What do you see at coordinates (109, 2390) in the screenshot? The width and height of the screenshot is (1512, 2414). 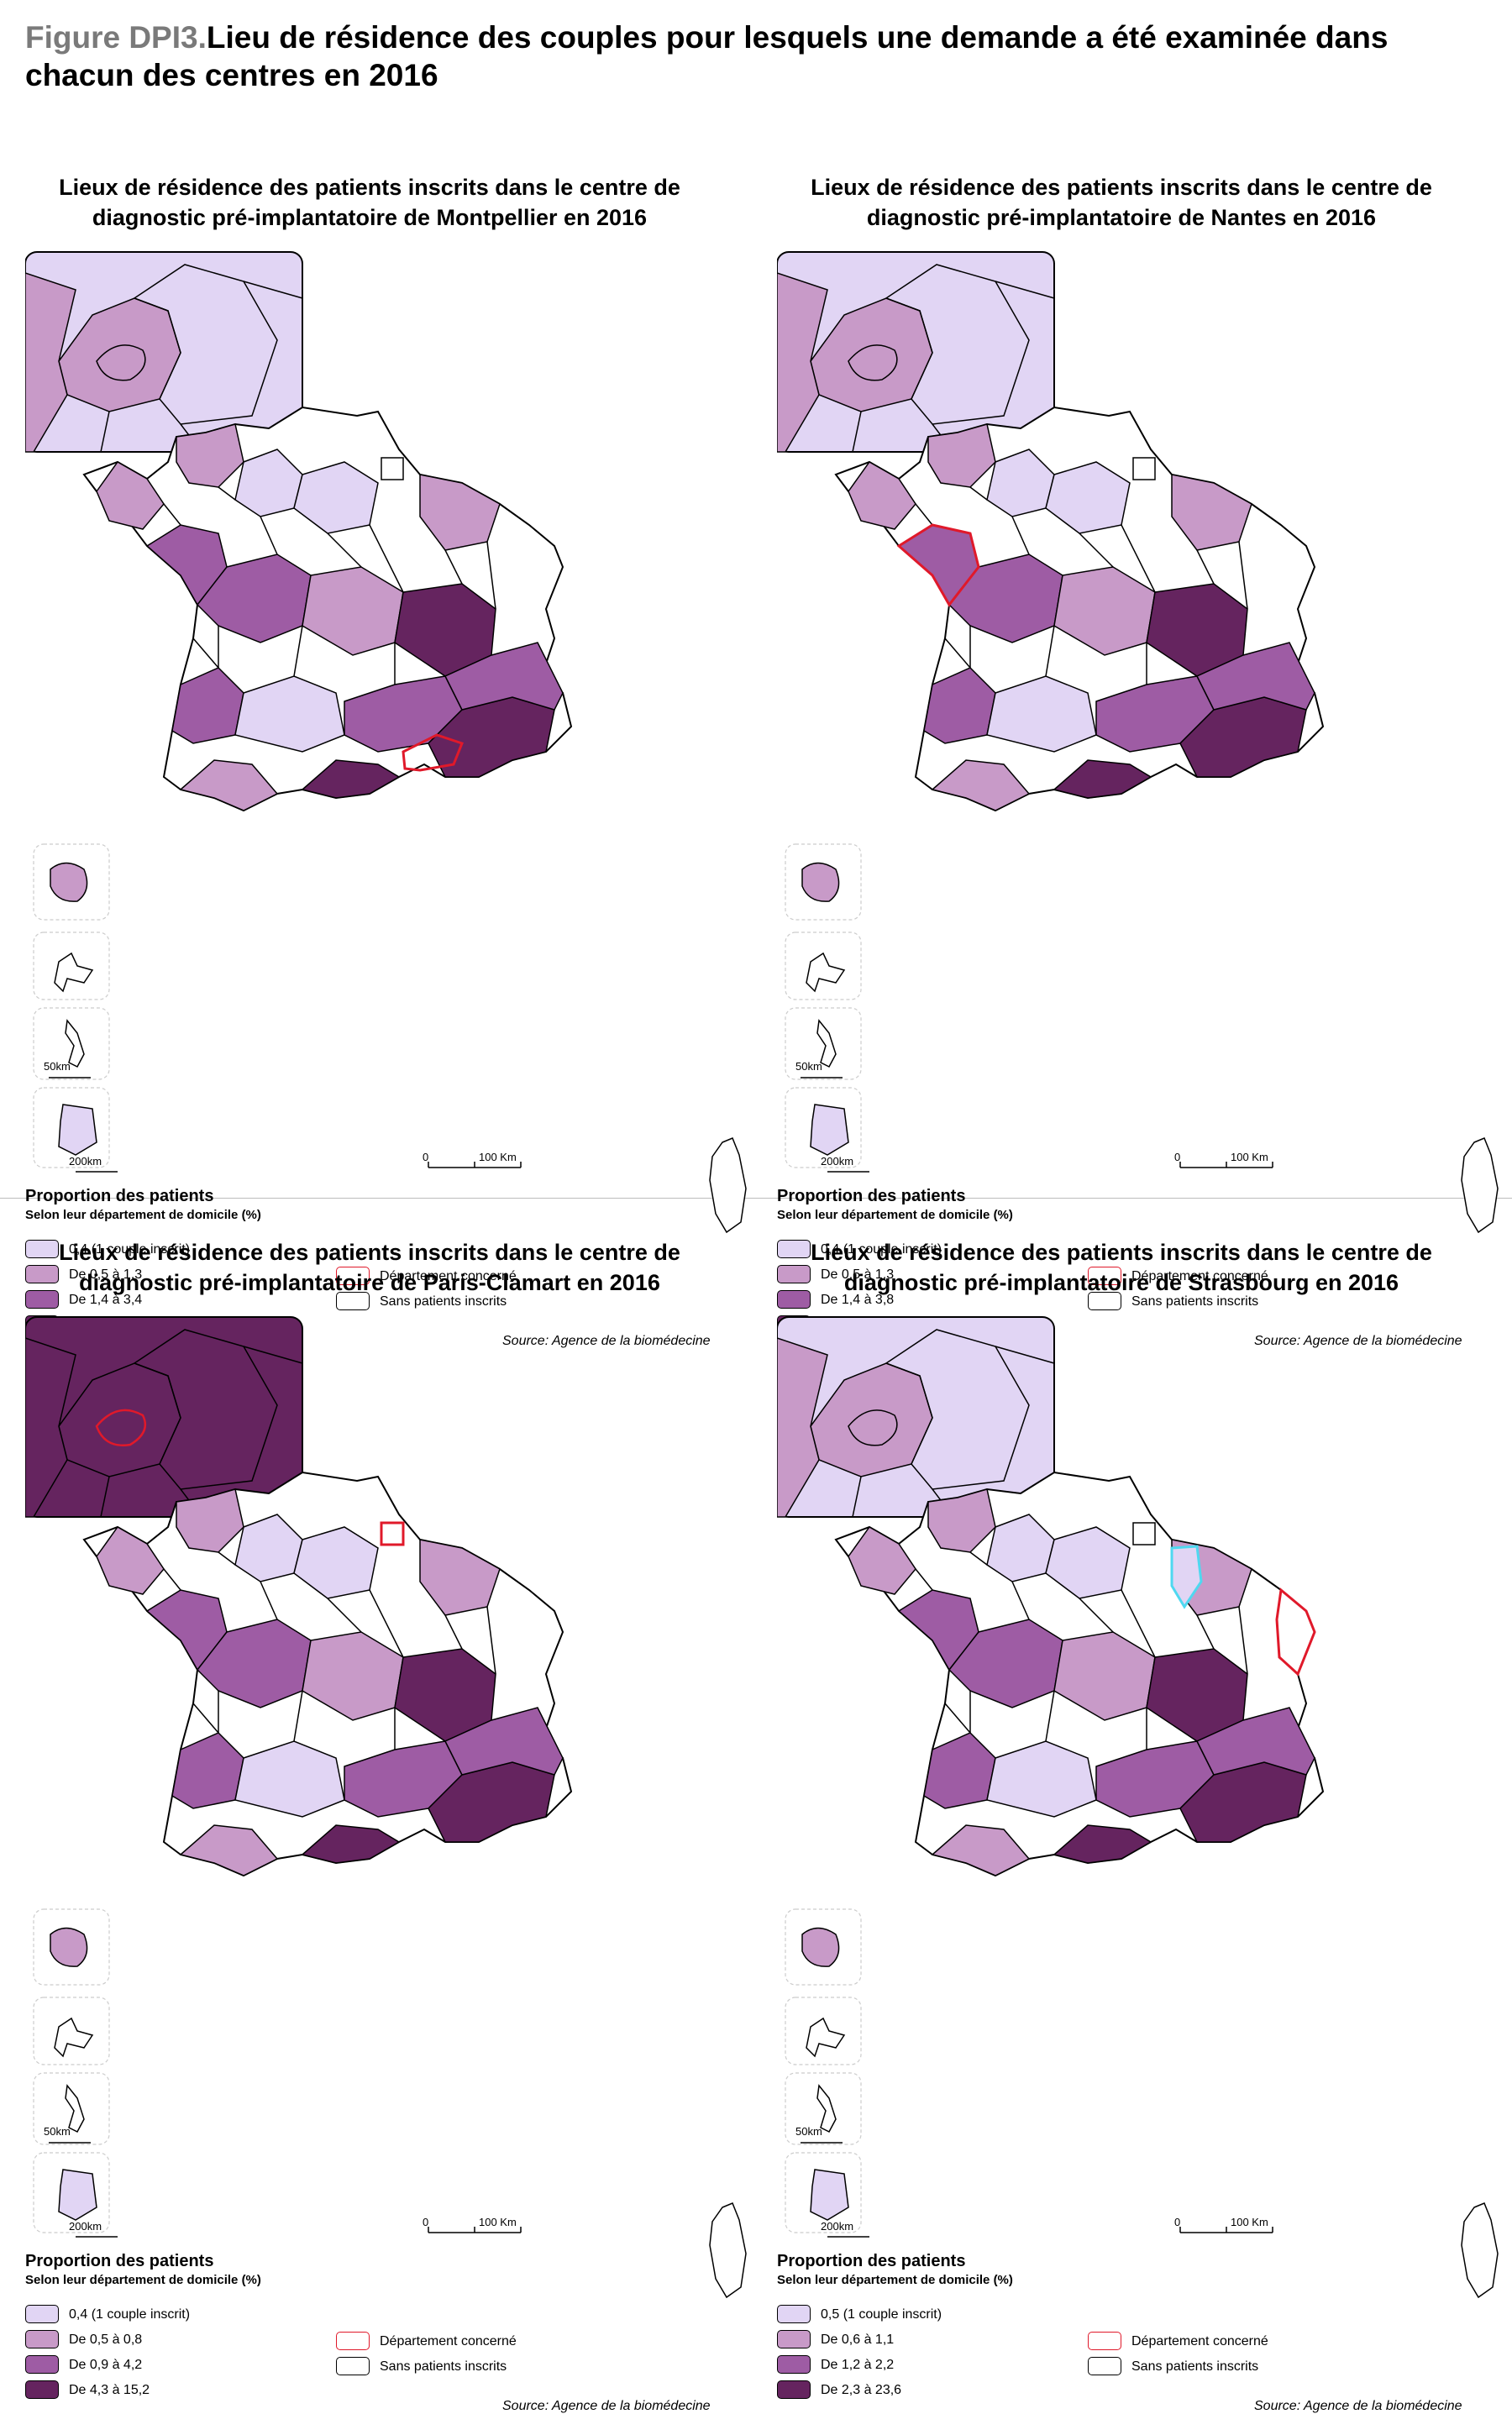 I see `legend-class-label: De 4,3 à 15,2` at bounding box center [109, 2390].